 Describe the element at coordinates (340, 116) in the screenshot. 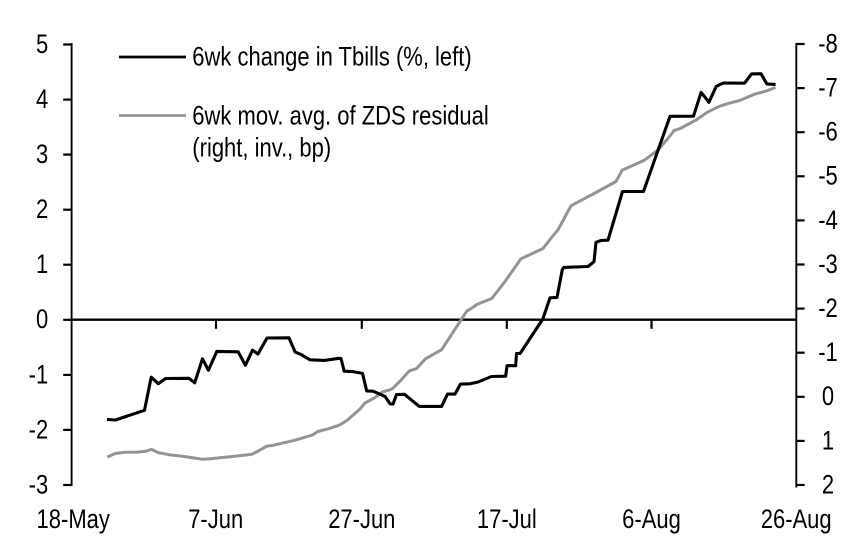

I see `svg-text: 6wk mov. avg. of ZDS residual` at that location.